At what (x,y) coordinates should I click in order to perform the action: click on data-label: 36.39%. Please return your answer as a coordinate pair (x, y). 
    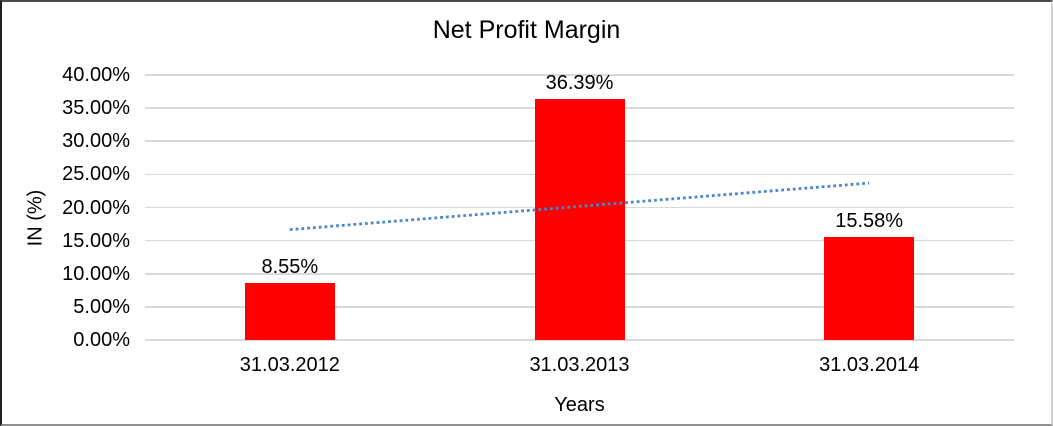
    Looking at the image, I should click on (579, 82).